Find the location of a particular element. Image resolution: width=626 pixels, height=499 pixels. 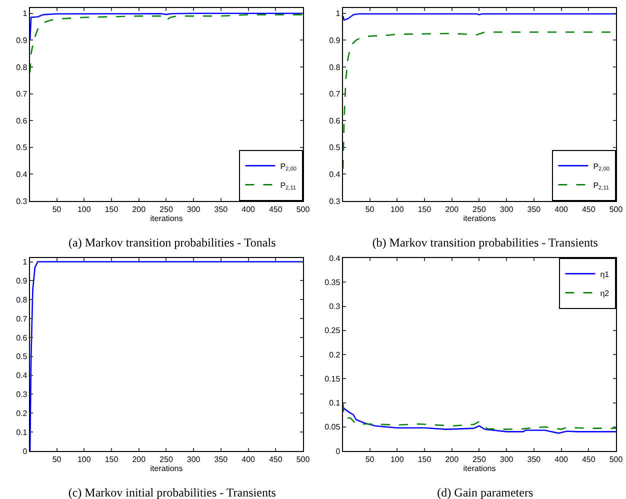

legend-label: η1 is located at coordinates (605, 274).